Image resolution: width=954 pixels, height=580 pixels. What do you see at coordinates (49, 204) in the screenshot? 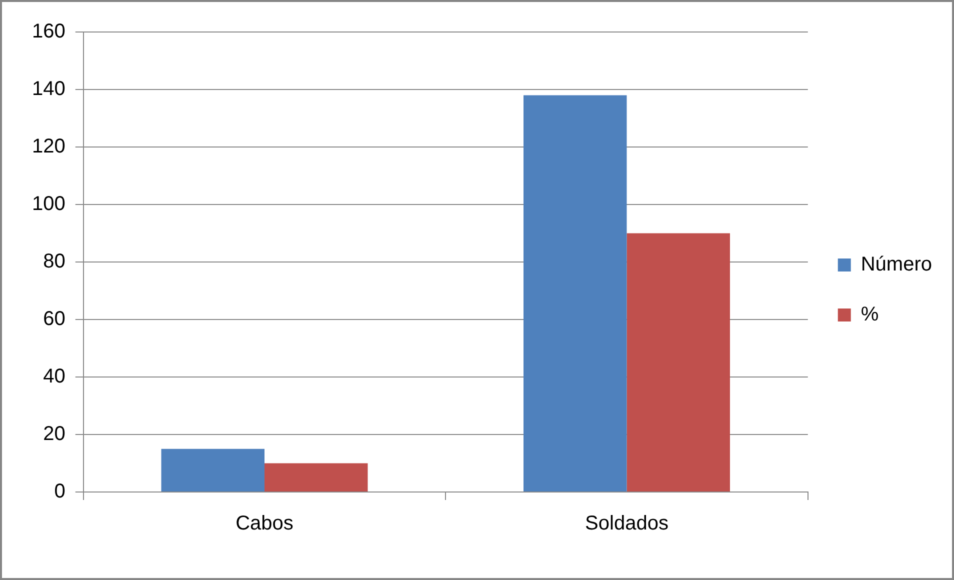
I see `y-tick-label: 100` at bounding box center [49, 204].